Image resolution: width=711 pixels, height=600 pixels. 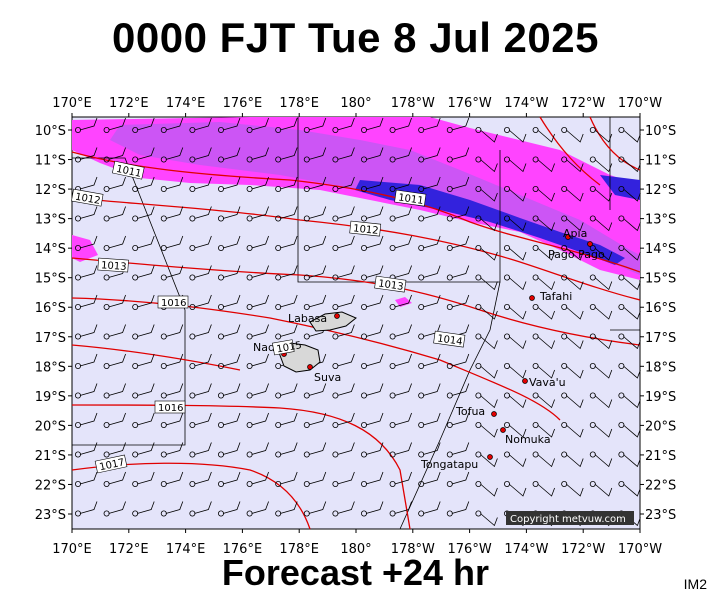 What do you see at coordinates (525, 381) in the screenshot?
I see `marker-vavau` at bounding box center [525, 381].